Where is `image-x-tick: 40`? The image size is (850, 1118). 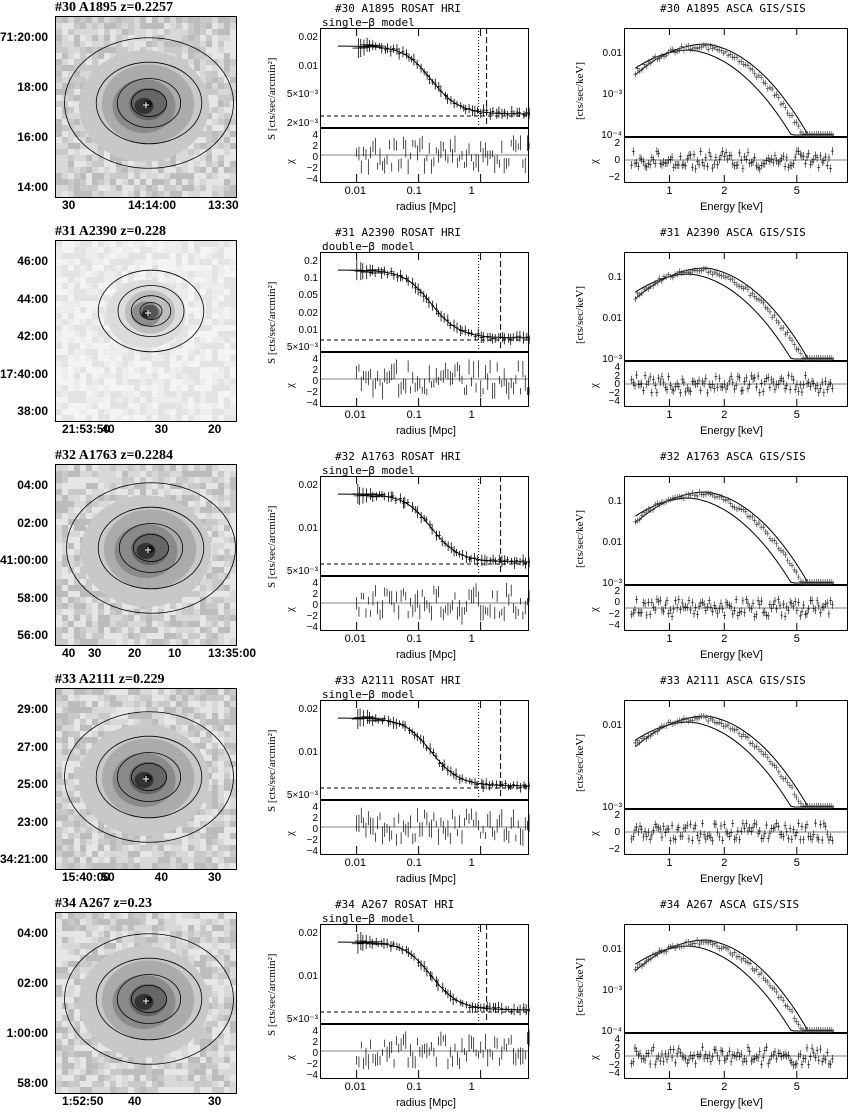 image-x-tick: 40 is located at coordinates (68, 653).